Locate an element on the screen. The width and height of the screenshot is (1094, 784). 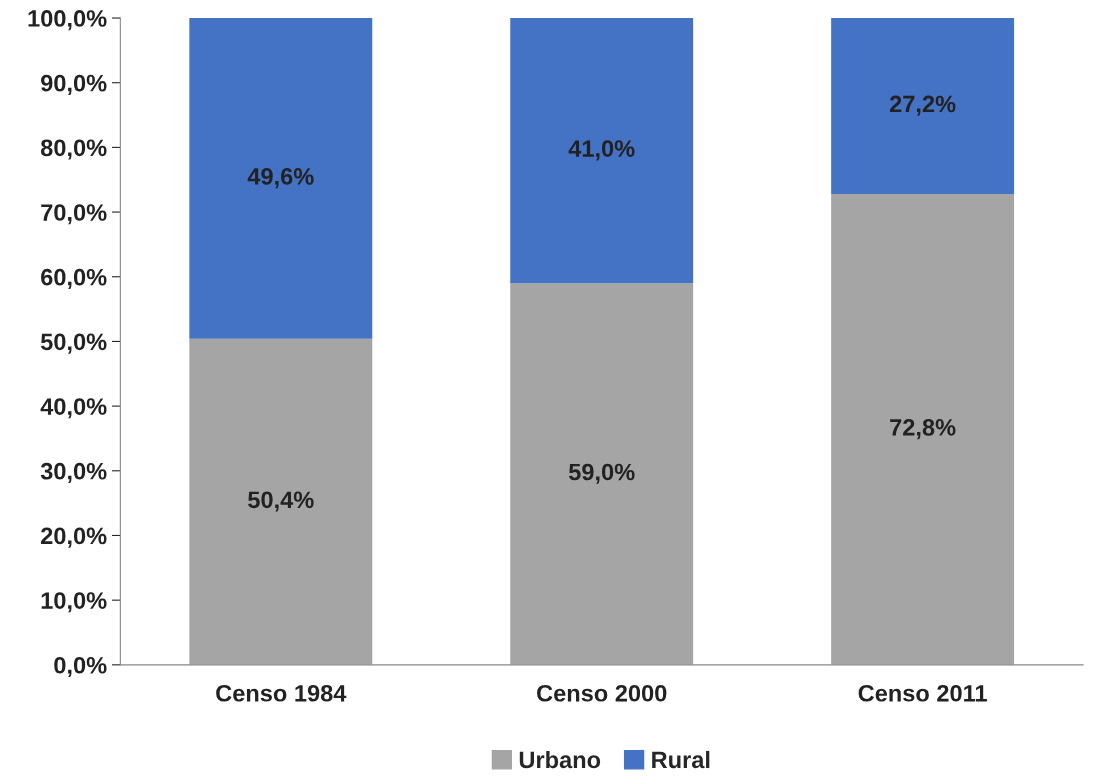
y-tick-label: 100,0% is located at coordinates (67, 20).